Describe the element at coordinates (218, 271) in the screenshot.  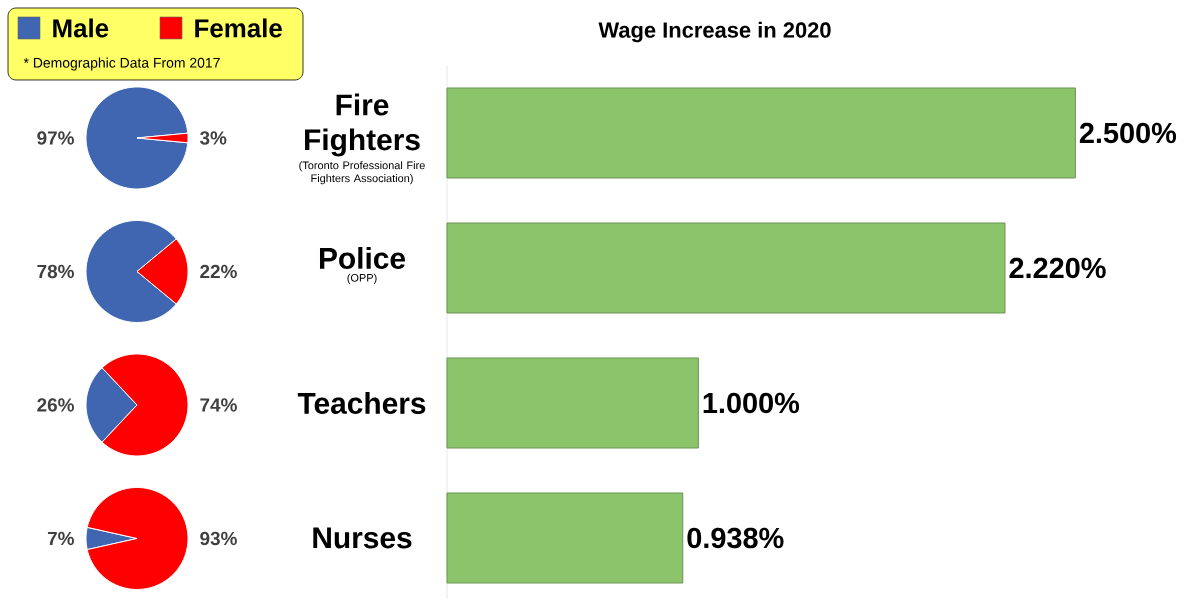
I see `data-label: 22%` at that location.